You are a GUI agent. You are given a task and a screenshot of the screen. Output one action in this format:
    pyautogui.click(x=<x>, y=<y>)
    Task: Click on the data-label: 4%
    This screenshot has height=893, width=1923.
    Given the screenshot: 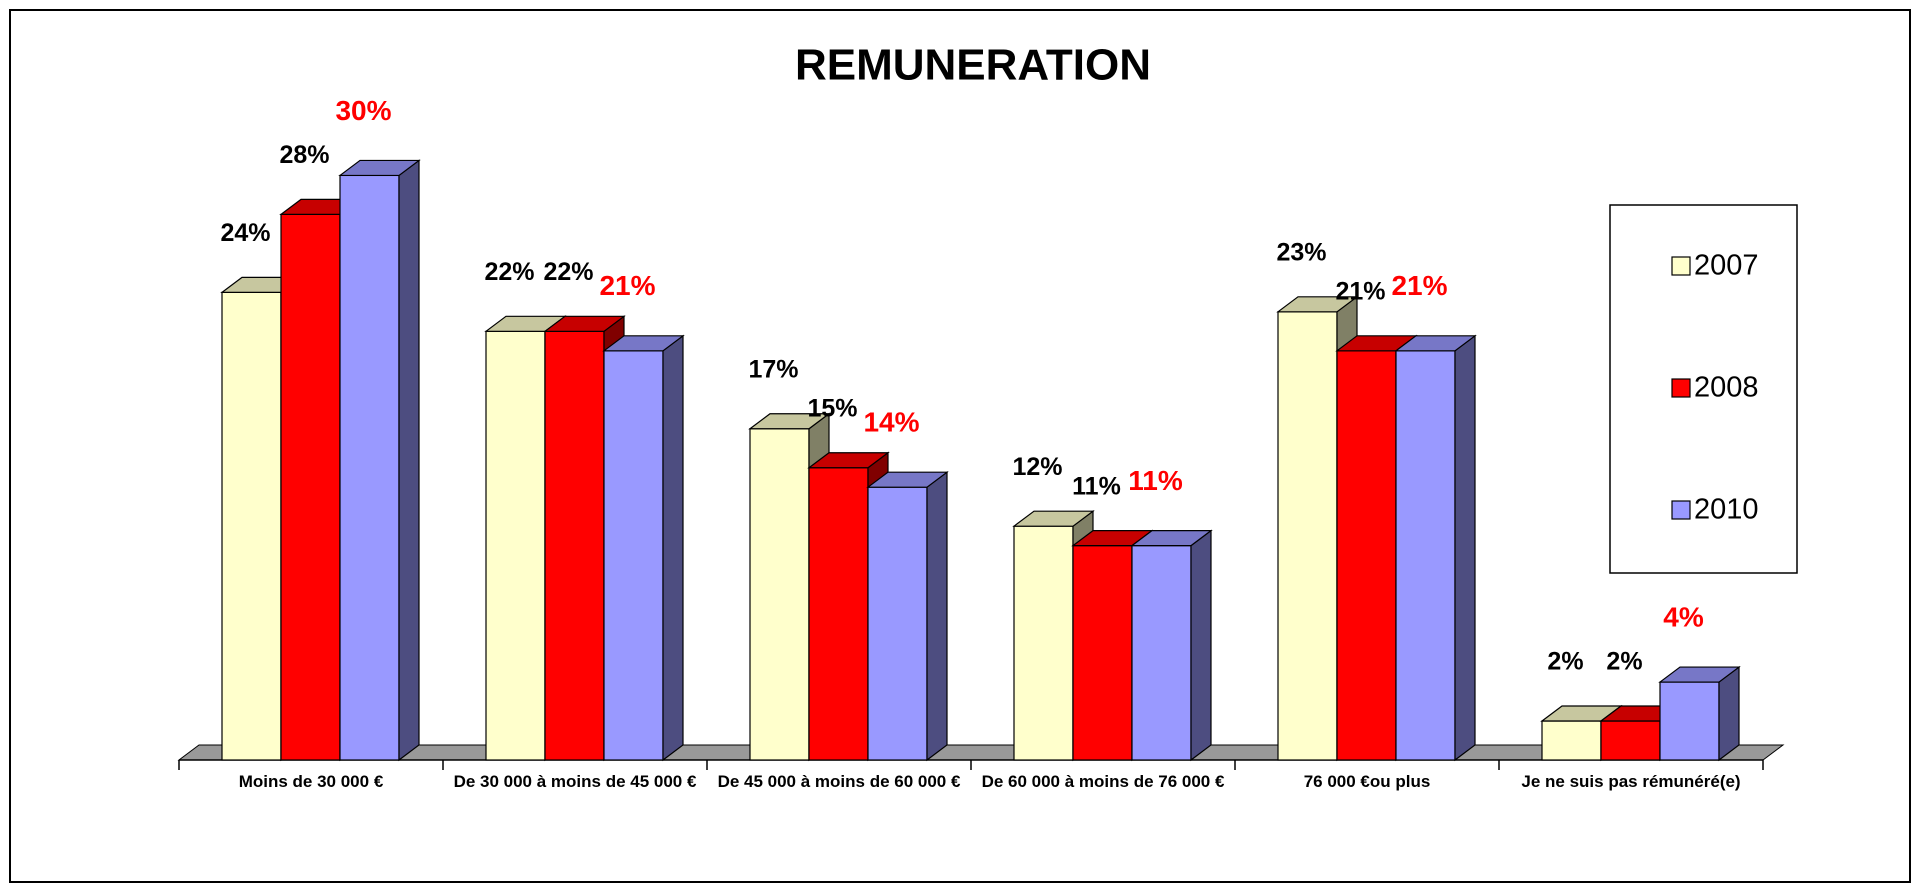 What is the action you would take?
    pyautogui.click(x=1683, y=616)
    